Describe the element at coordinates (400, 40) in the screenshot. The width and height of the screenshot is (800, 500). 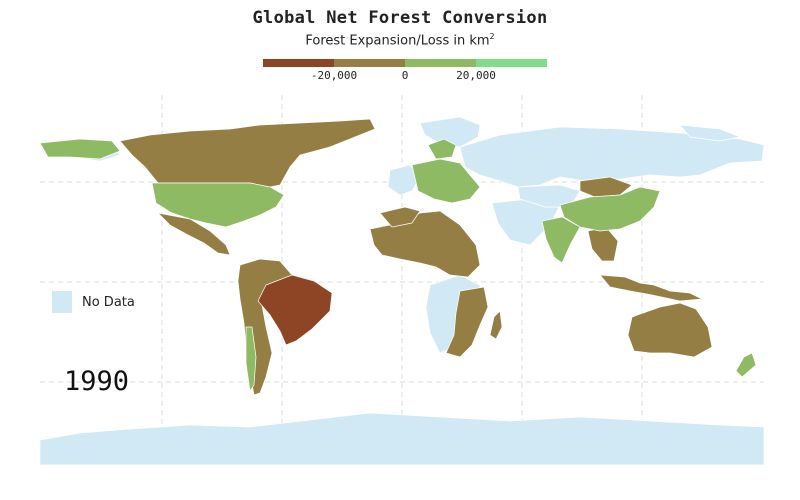
I see `map-subtitle: Forest Expansion/Loss in km2` at that location.